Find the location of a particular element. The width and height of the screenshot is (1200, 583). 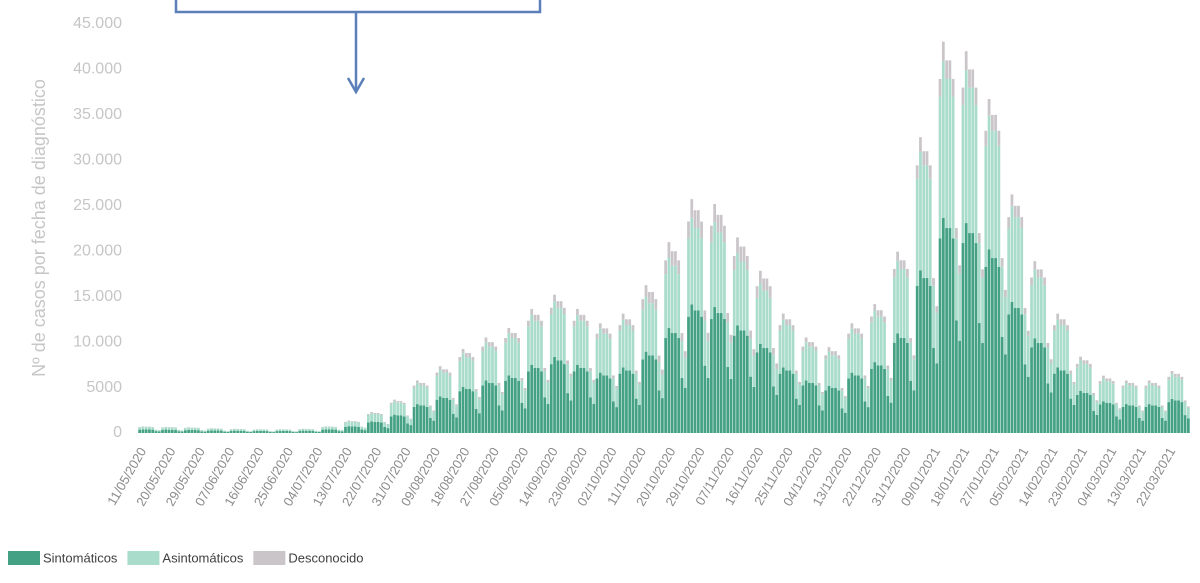

y-tick-label: 0 is located at coordinates (117, 432).